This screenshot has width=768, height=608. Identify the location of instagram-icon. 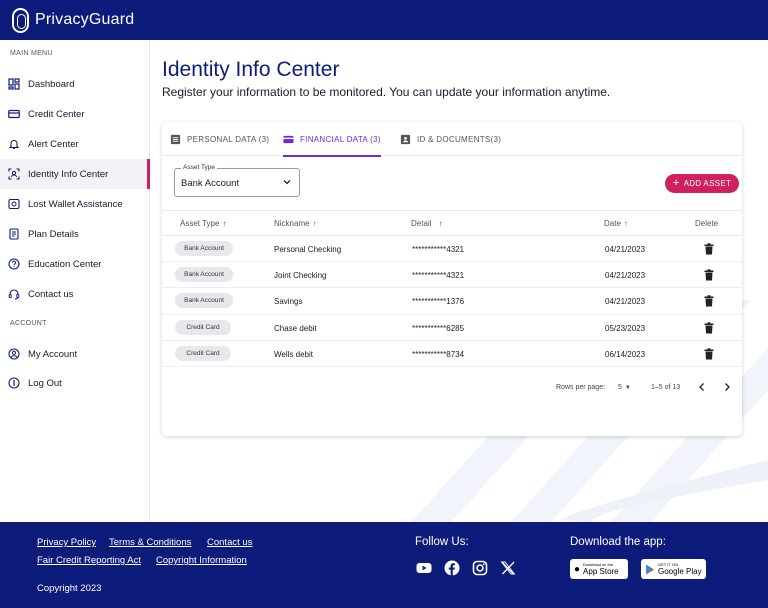
(480, 568).